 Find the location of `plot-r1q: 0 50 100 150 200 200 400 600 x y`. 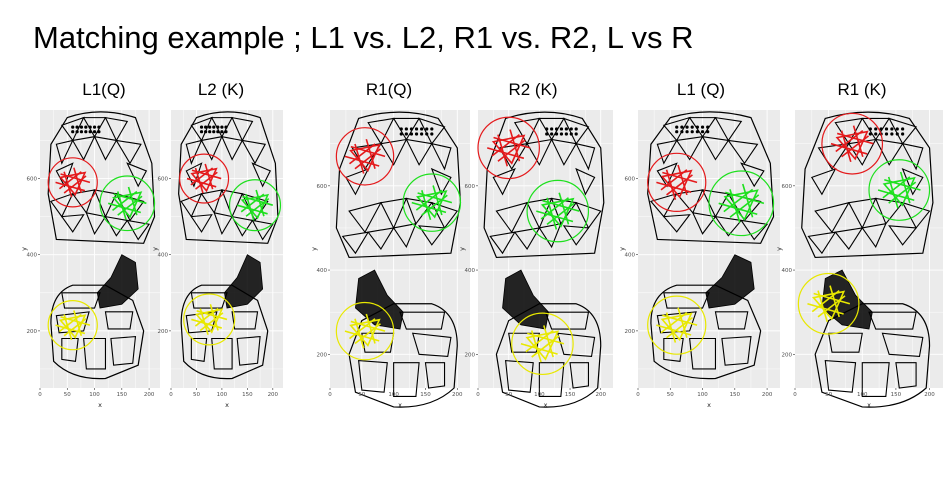

plot-r1q: 0 50 100 150 200 200 400 600 x y is located at coordinates (385, 262).